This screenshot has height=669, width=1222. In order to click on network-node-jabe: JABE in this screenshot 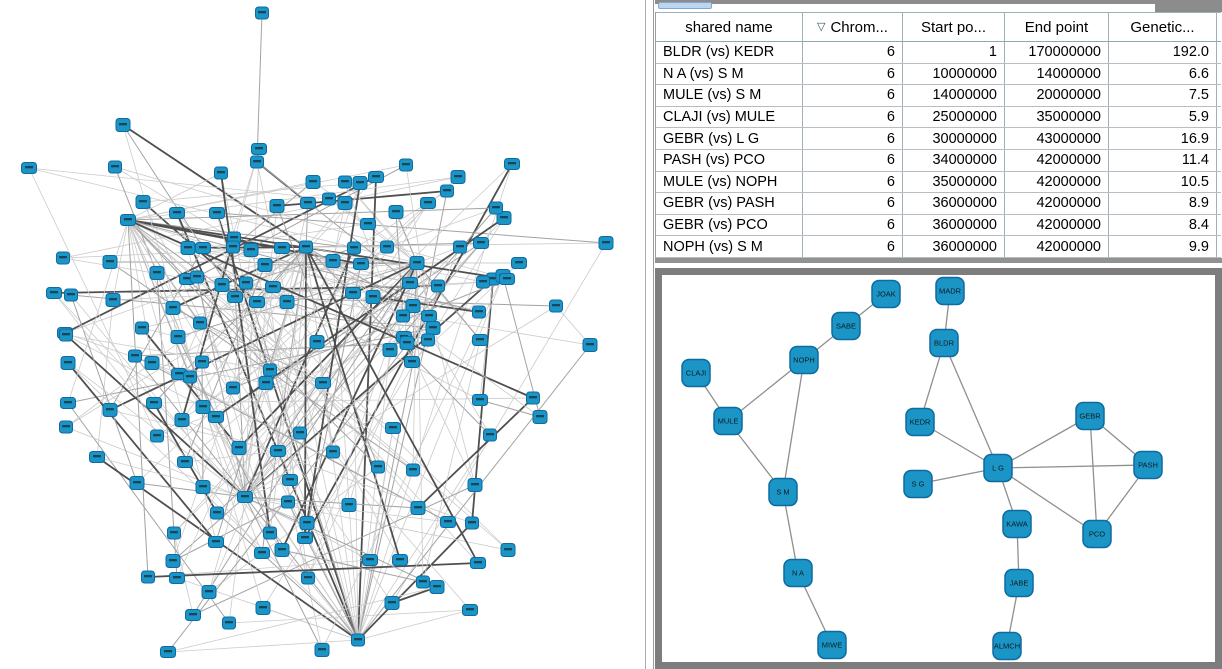, I will do `click(1019, 583)`.